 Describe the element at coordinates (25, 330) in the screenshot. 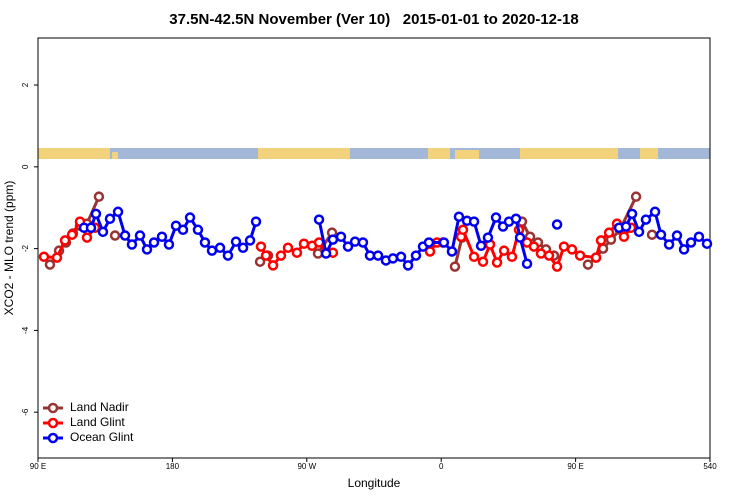

I see `y-tick-label: -4` at that location.